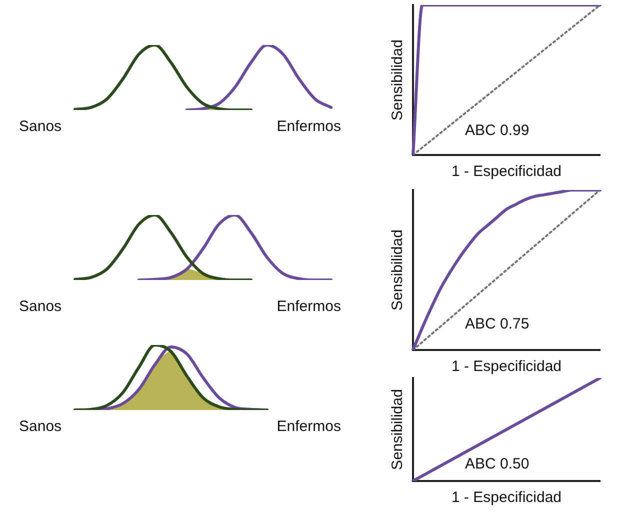 The width and height of the screenshot is (623, 511). What do you see at coordinates (497, 324) in the screenshot?
I see `annotation: ABC 0.75` at bounding box center [497, 324].